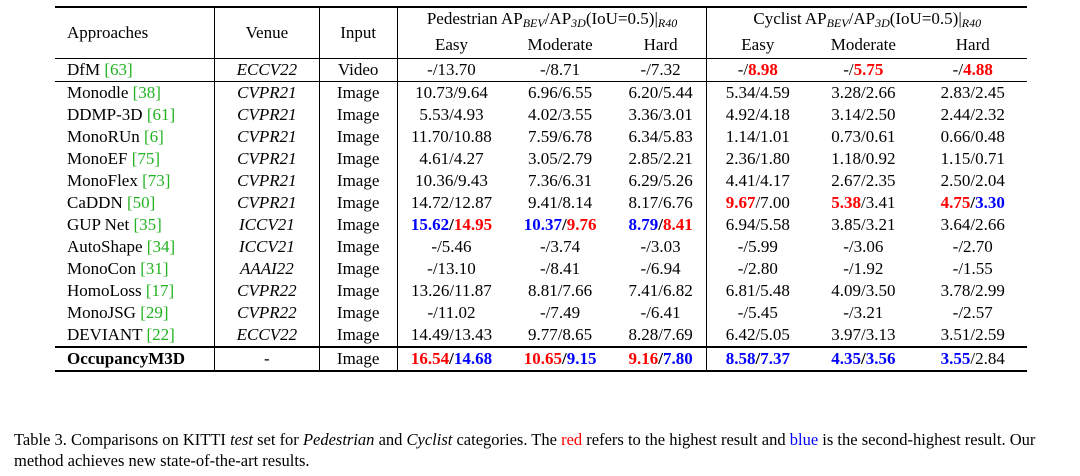 The height and width of the screenshot is (476, 1080). I want to click on cyc-mod-cell: 3.85/3.21, so click(863, 224).